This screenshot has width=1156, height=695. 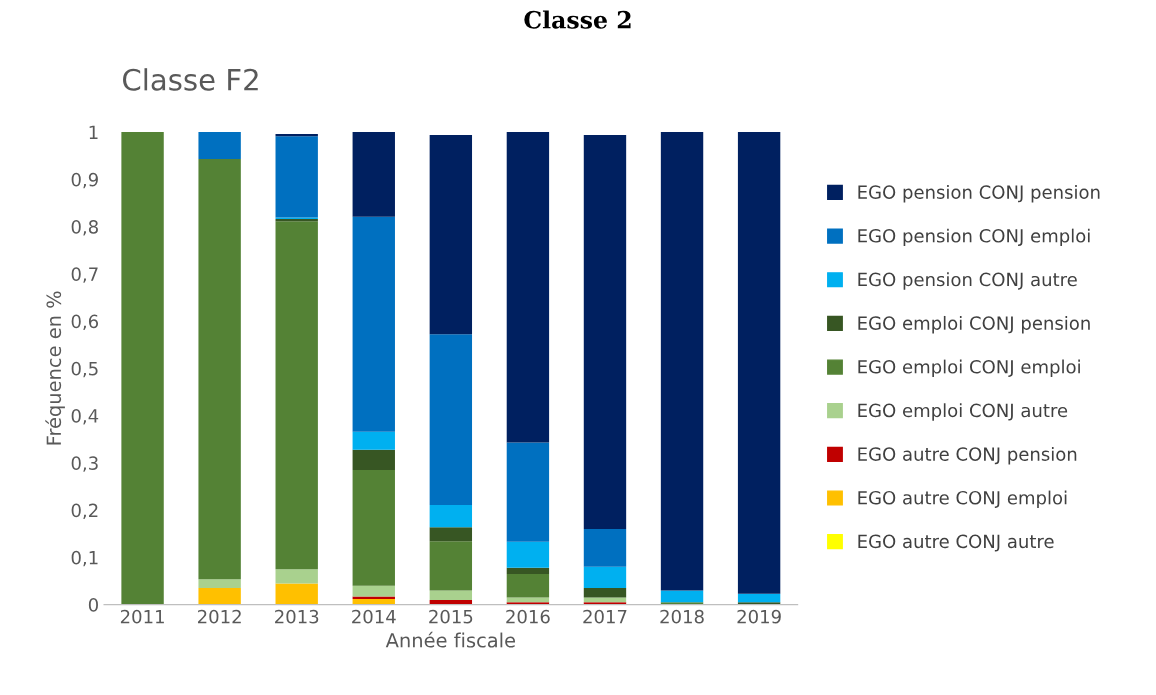 I want to click on x-tick-label: 2012, so click(x=219, y=616).